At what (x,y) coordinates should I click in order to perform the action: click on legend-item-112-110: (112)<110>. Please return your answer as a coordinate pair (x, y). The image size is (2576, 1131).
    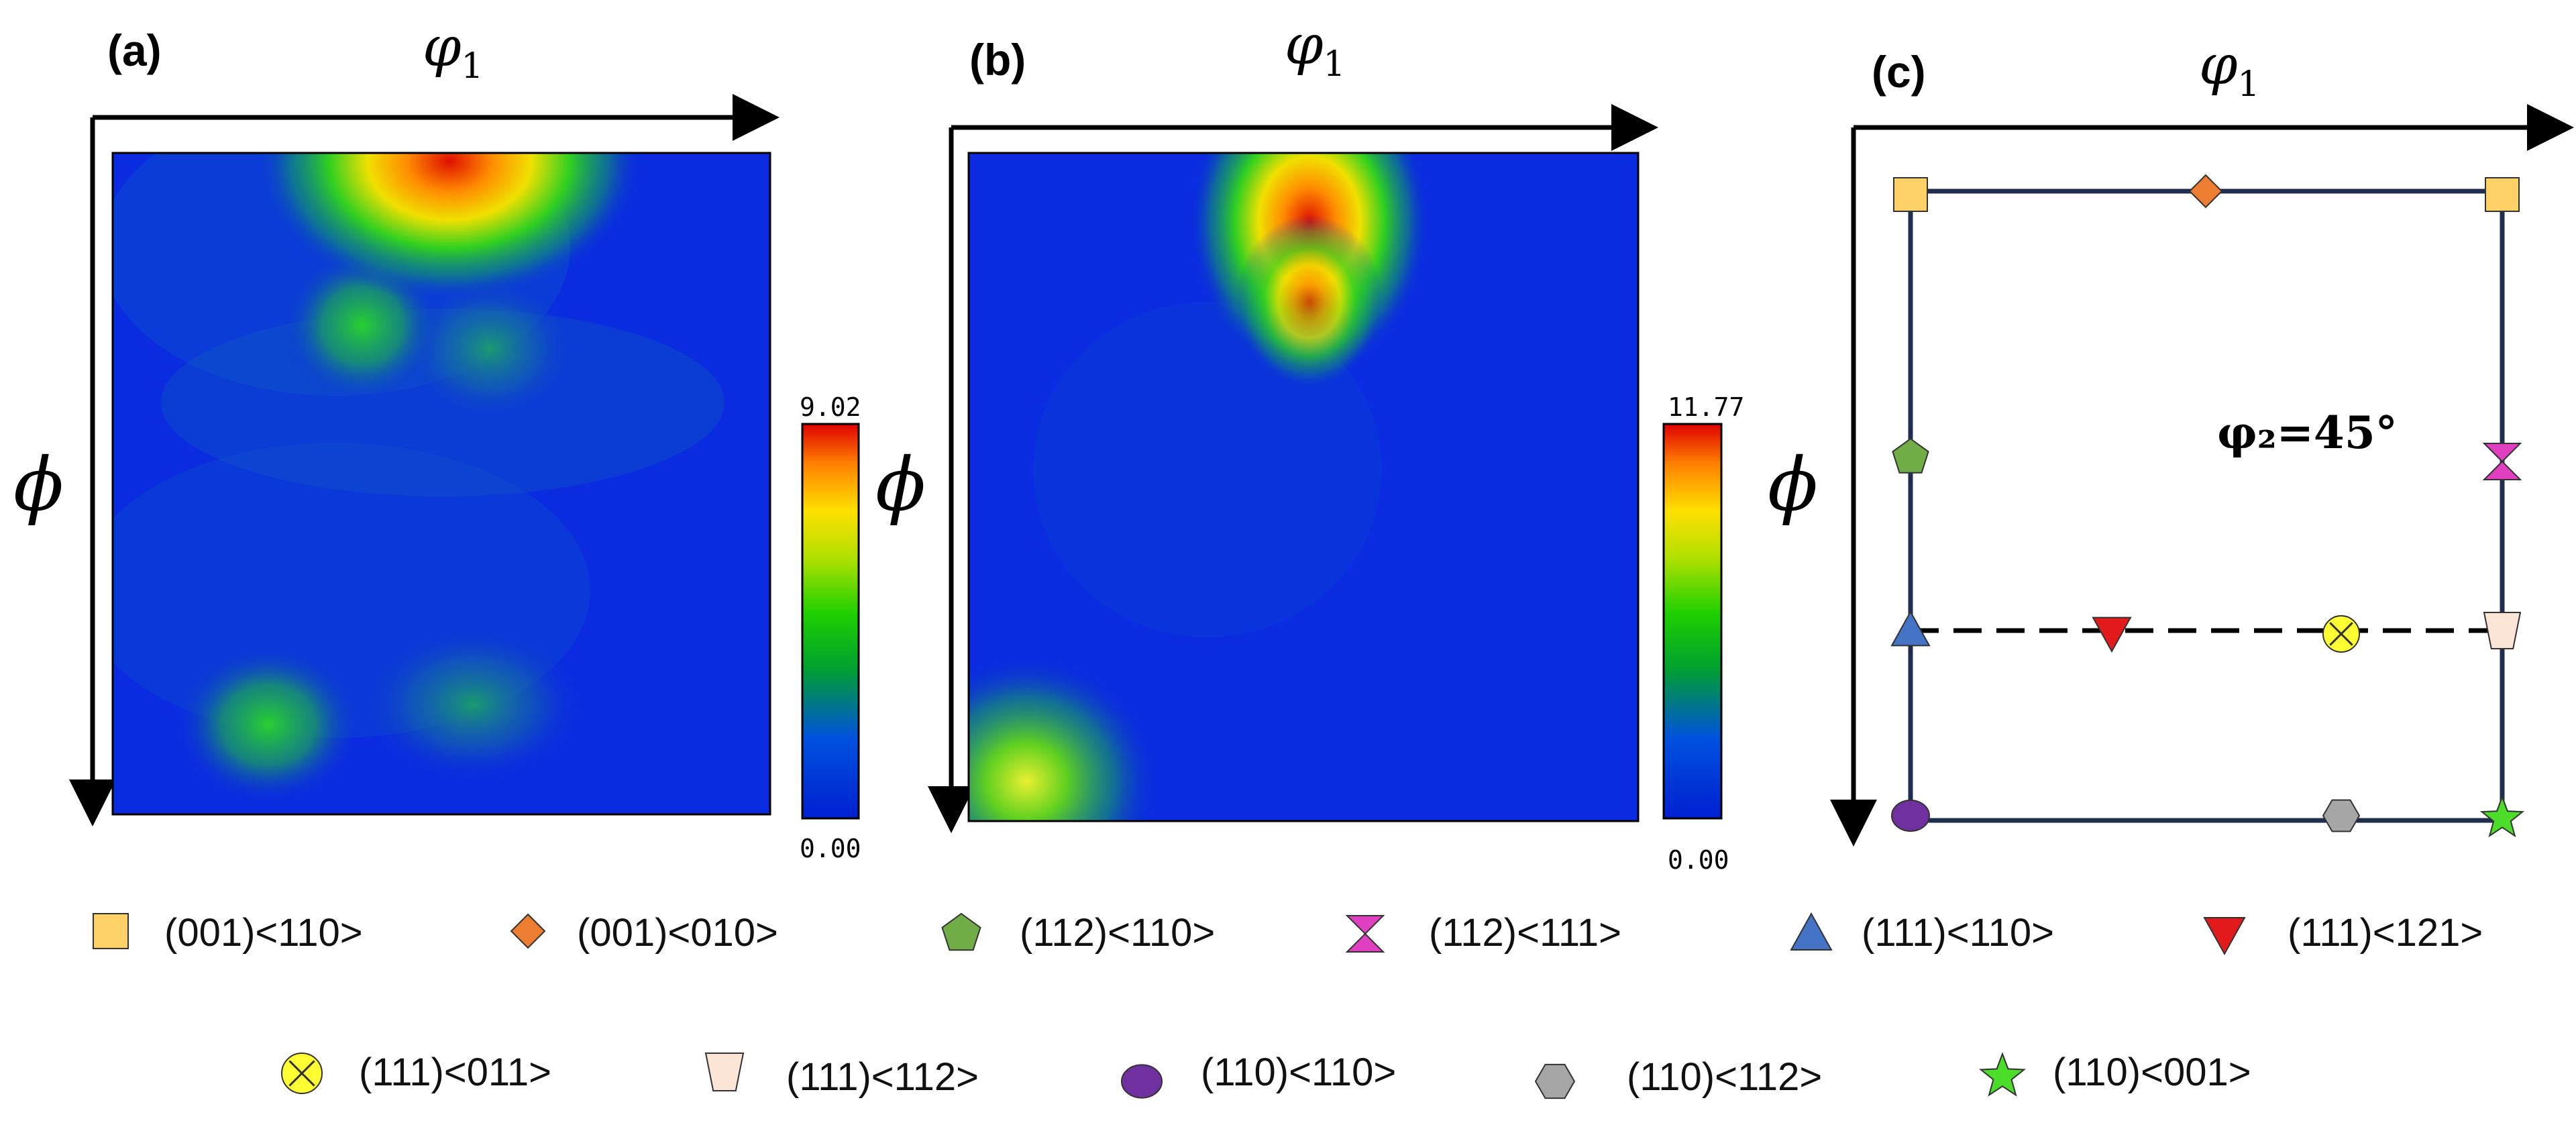
    Looking at the image, I should click on (1078, 933).